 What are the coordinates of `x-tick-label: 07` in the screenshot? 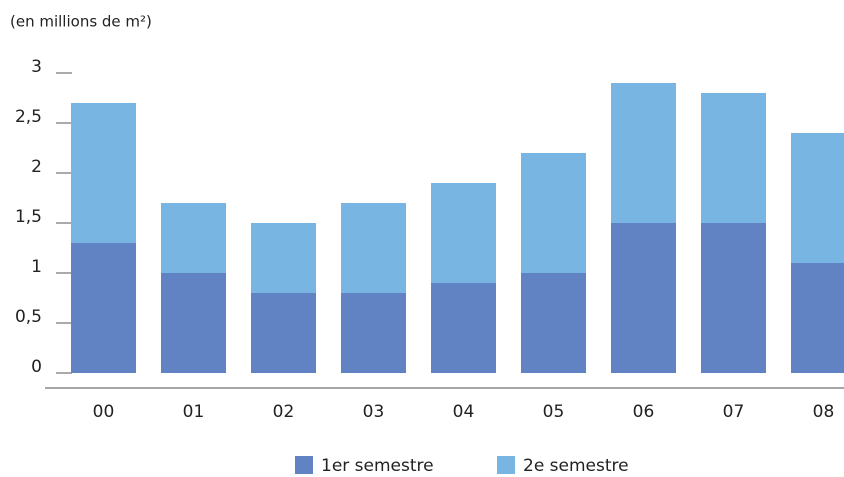 It's located at (734, 412).